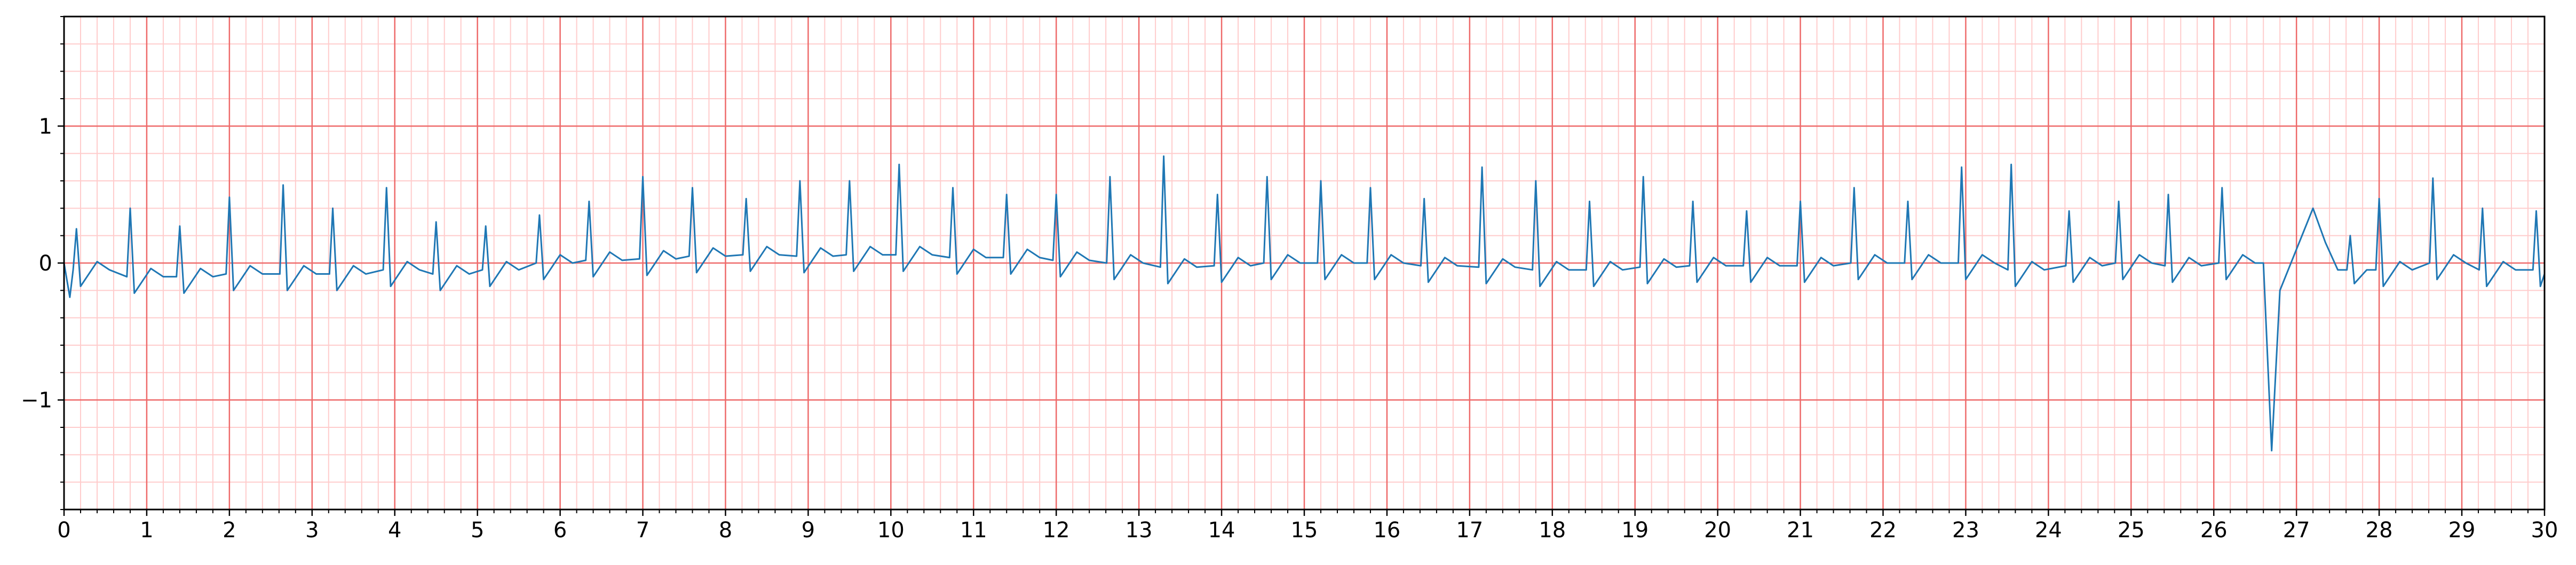 This screenshot has height=565, width=2576. Describe the element at coordinates (394, 531) in the screenshot. I see `x-tick-label: 4` at that location.